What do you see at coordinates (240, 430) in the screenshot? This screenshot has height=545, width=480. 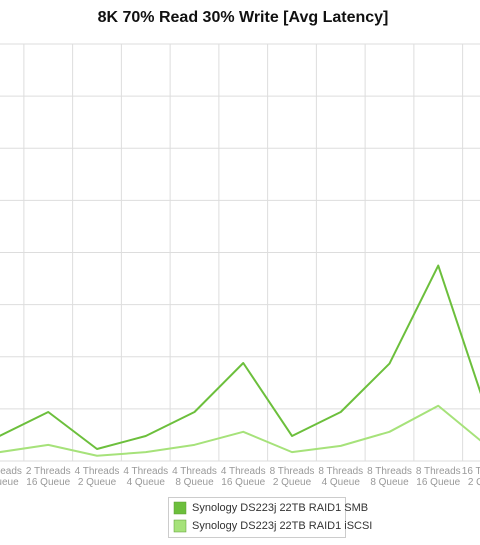 I see `series-line` at bounding box center [240, 430].